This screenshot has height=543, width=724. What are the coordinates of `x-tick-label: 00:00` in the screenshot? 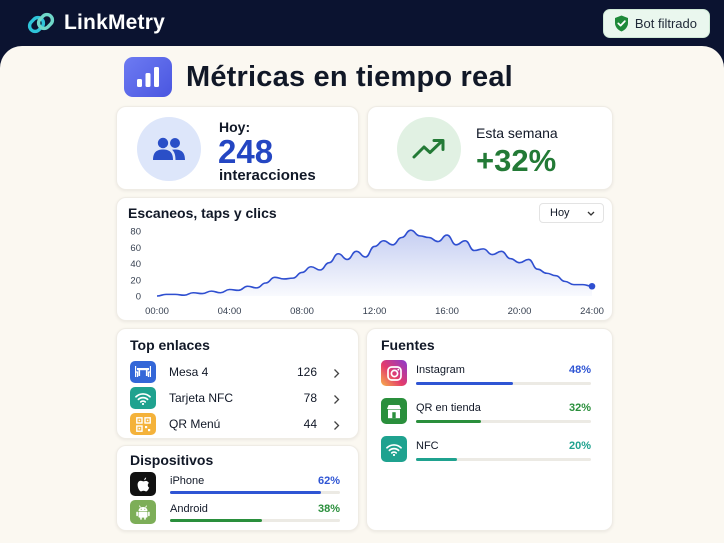 It's located at (157, 311).